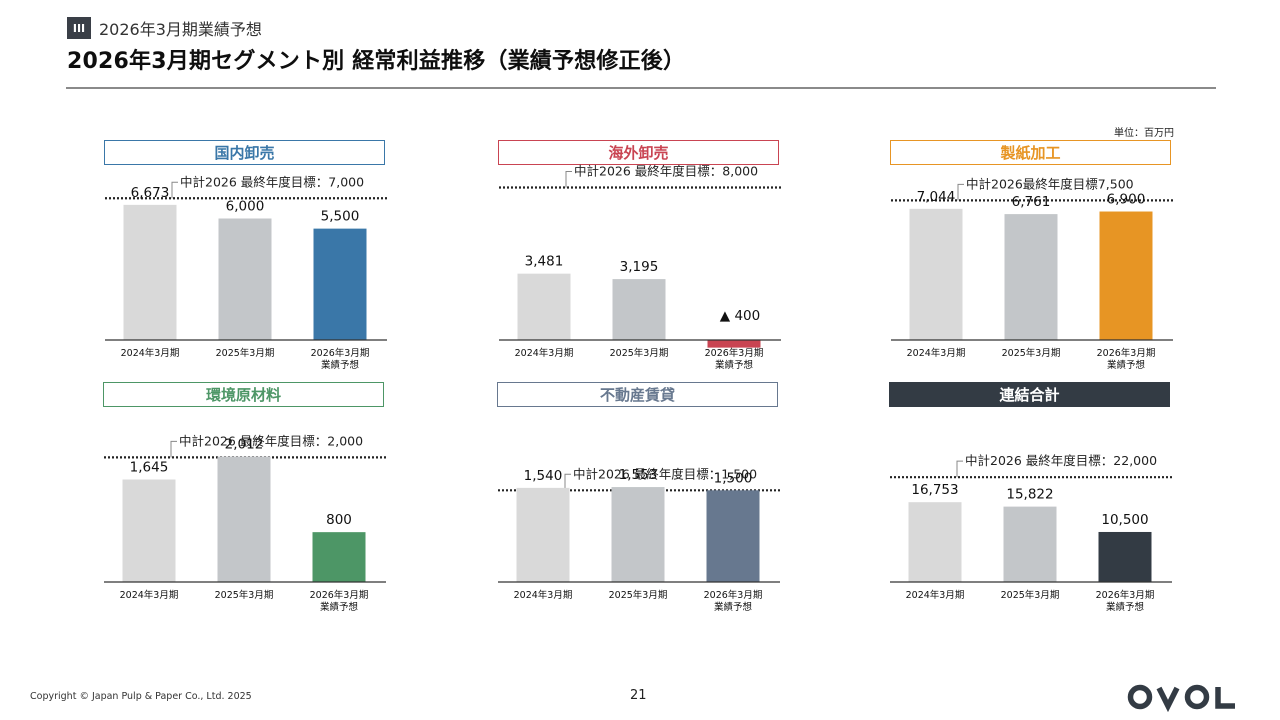 The width and height of the screenshot is (1280, 720). Describe the element at coordinates (1050, 183) in the screenshot. I see `target-label: 中計2026最終年度目標7,500` at that location.